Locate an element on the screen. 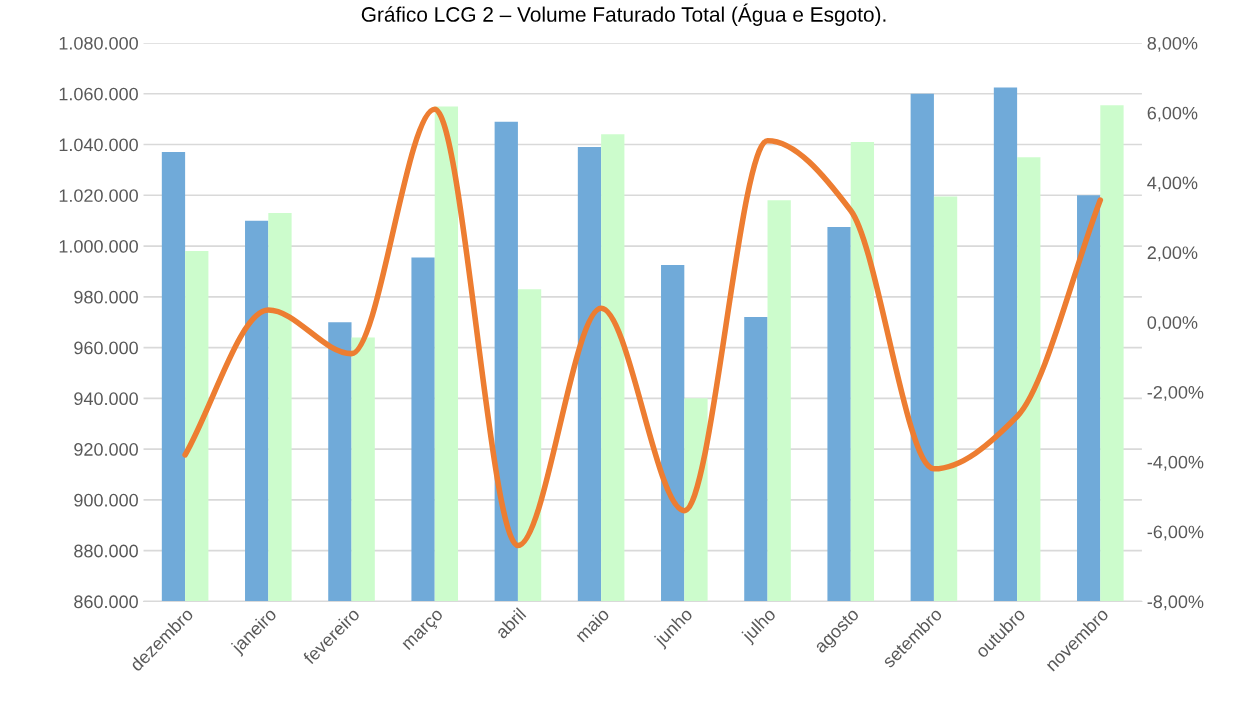 The image size is (1248, 716). y-tick-label: 940.000 is located at coordinates (106, 399).